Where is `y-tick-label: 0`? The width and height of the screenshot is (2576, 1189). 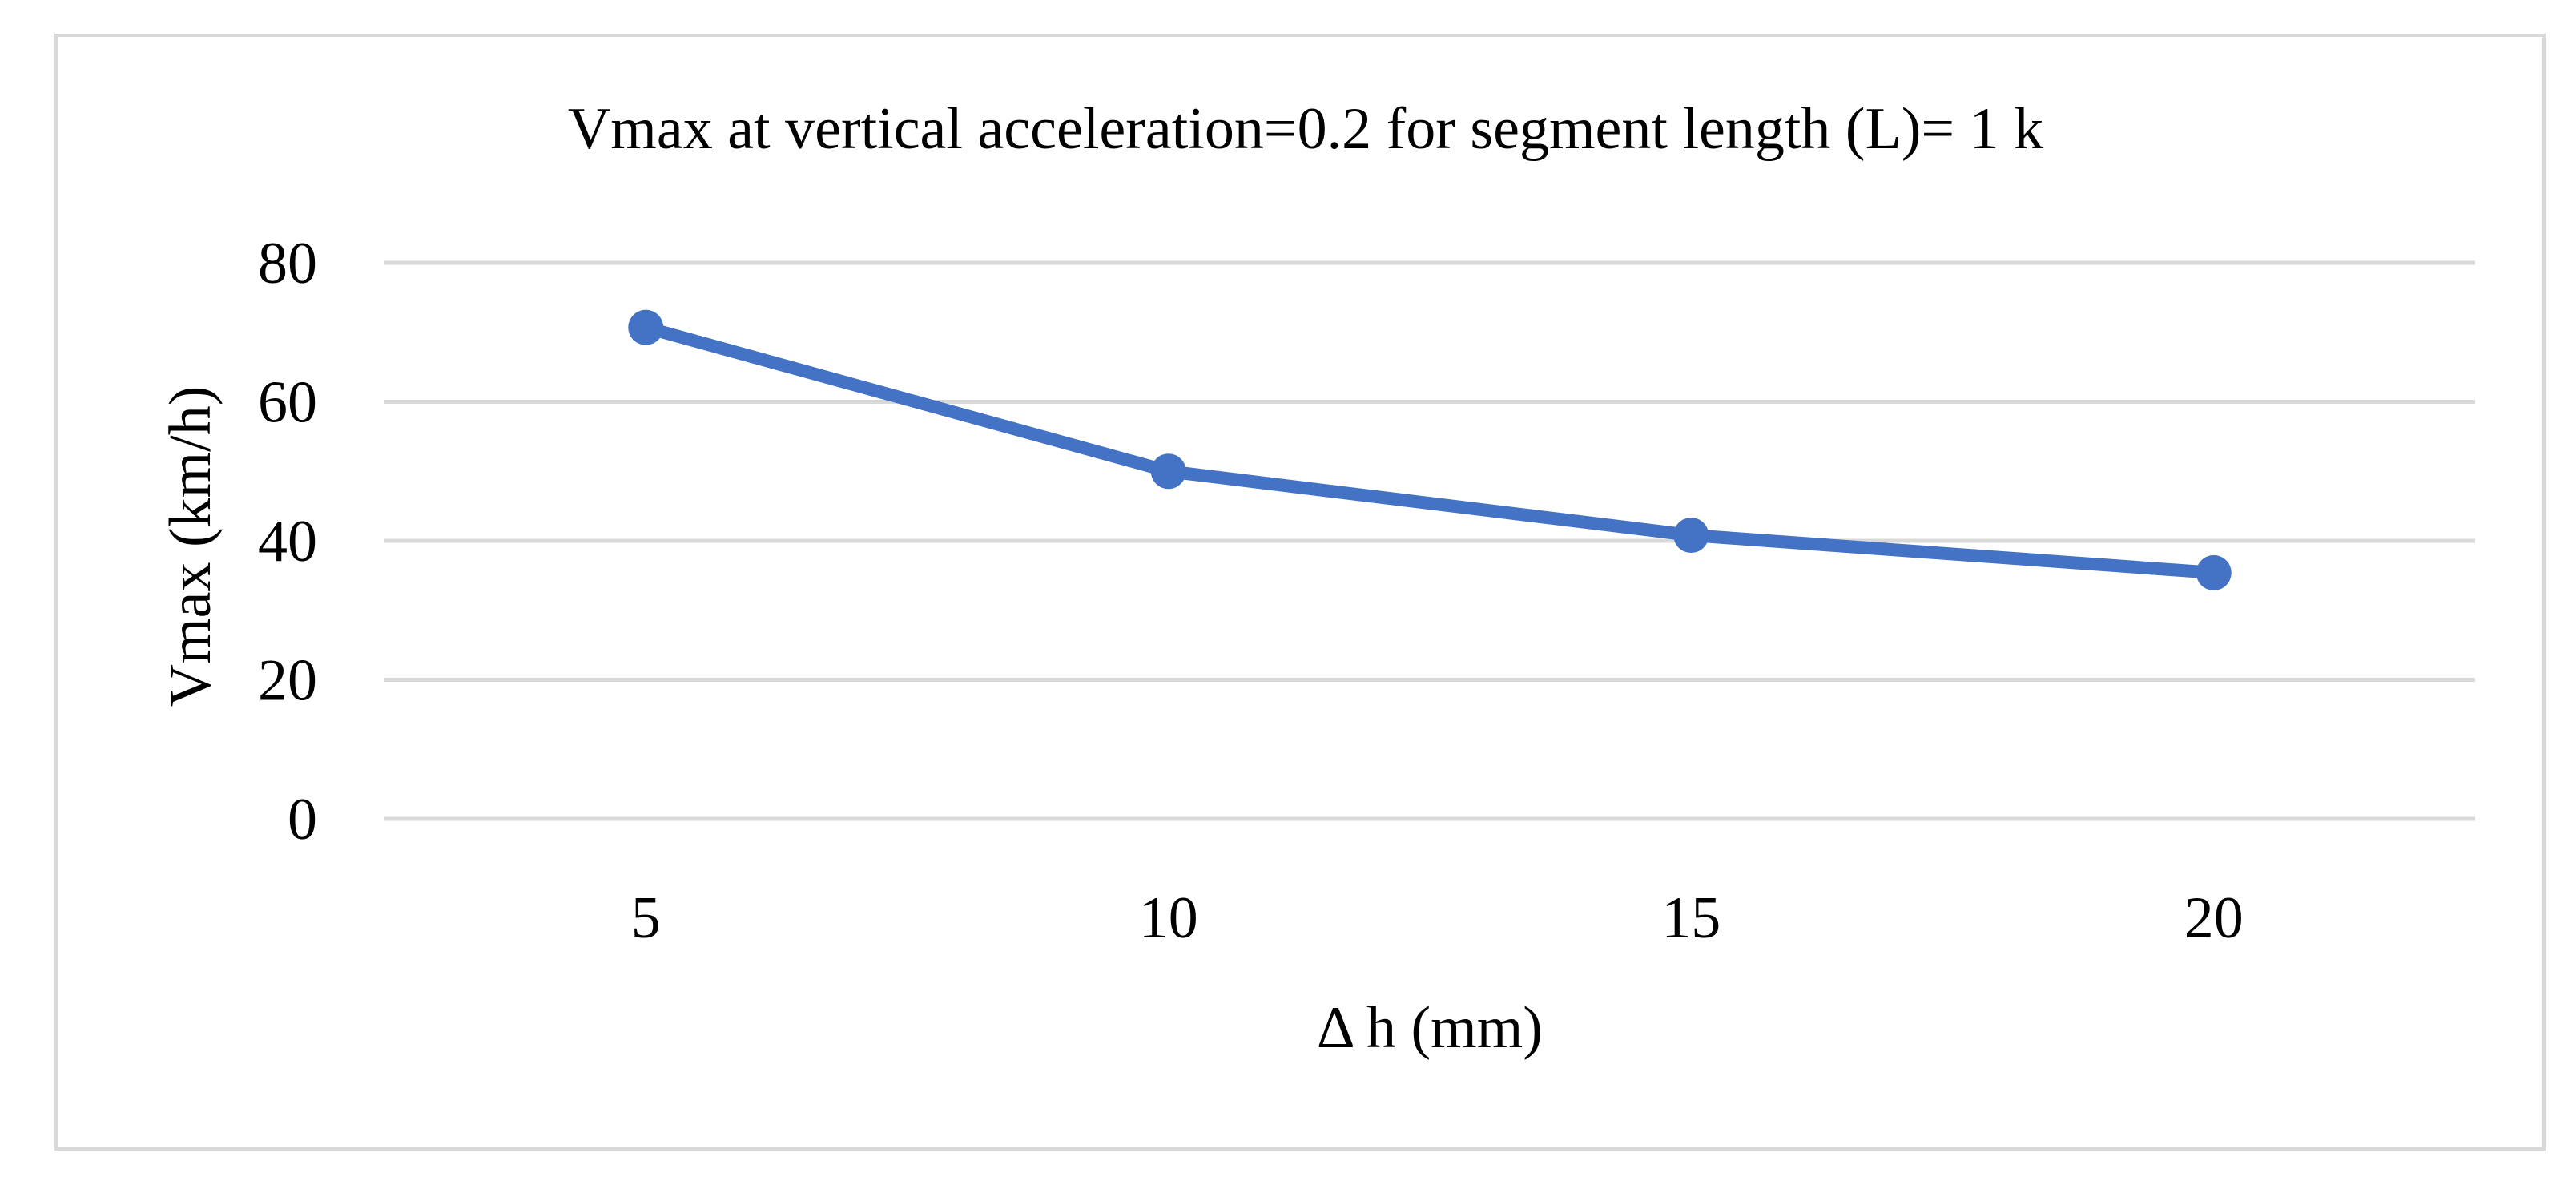 y-tick-label: 0 is located at coordinates (302, 819).